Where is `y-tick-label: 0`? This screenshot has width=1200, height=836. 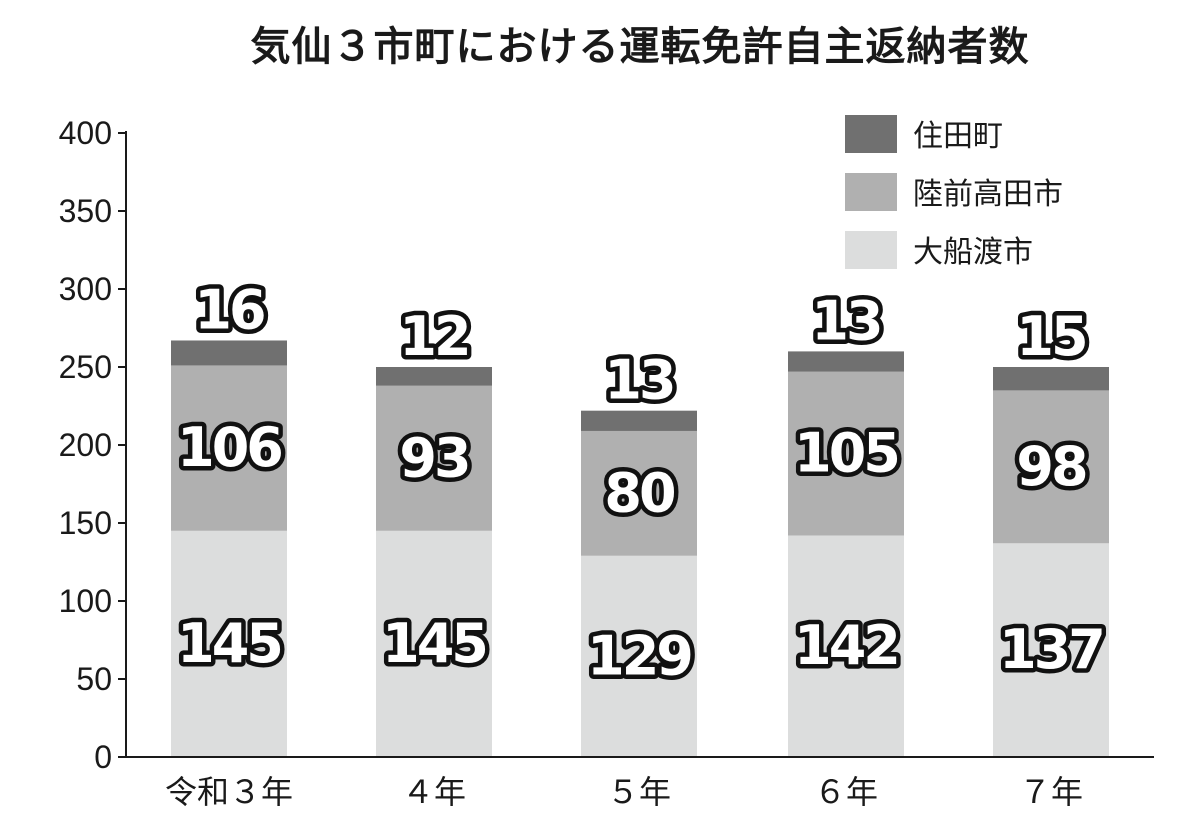 y-tick-label: 0 is located at coordinates (103, 757).